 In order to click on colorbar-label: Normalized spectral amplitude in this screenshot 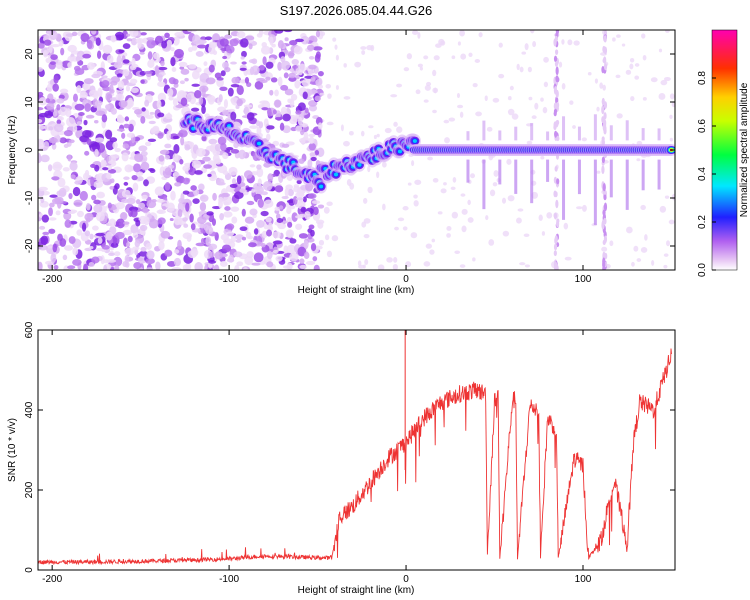, I will do `click(744, 149)`.